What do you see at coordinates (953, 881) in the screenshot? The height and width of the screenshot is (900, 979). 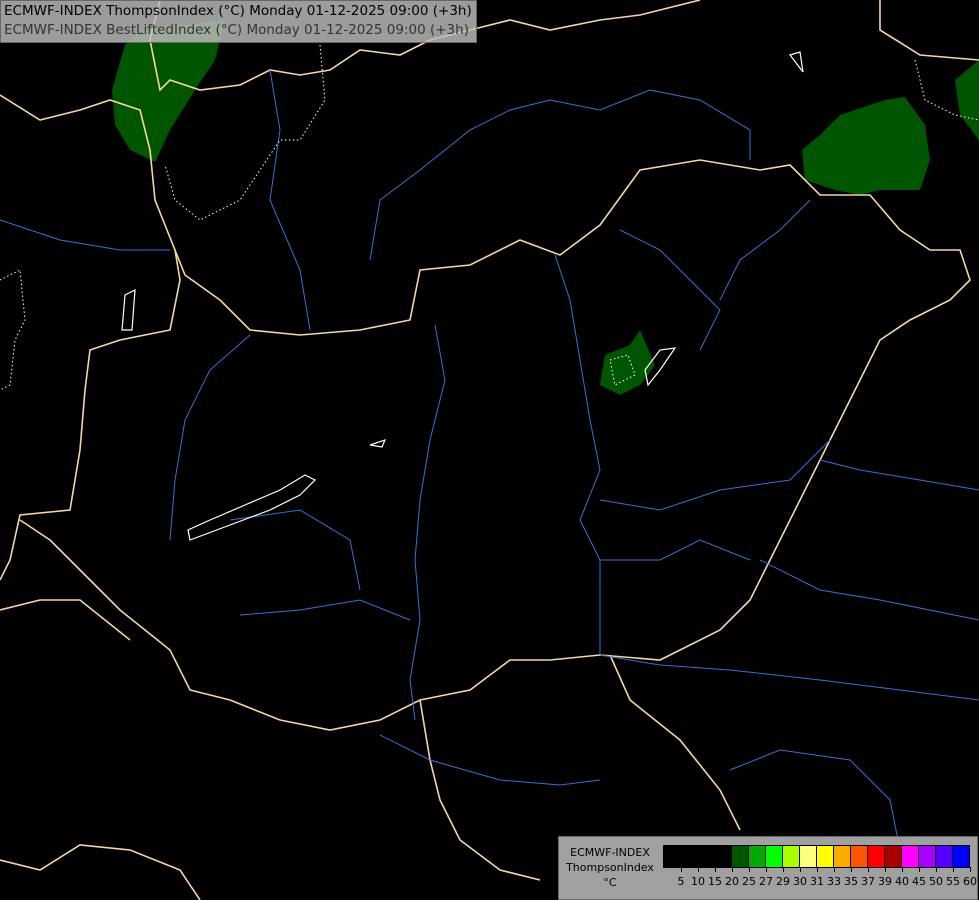 I see `legend-tick-label: 55` at bounding box center [953, 881].